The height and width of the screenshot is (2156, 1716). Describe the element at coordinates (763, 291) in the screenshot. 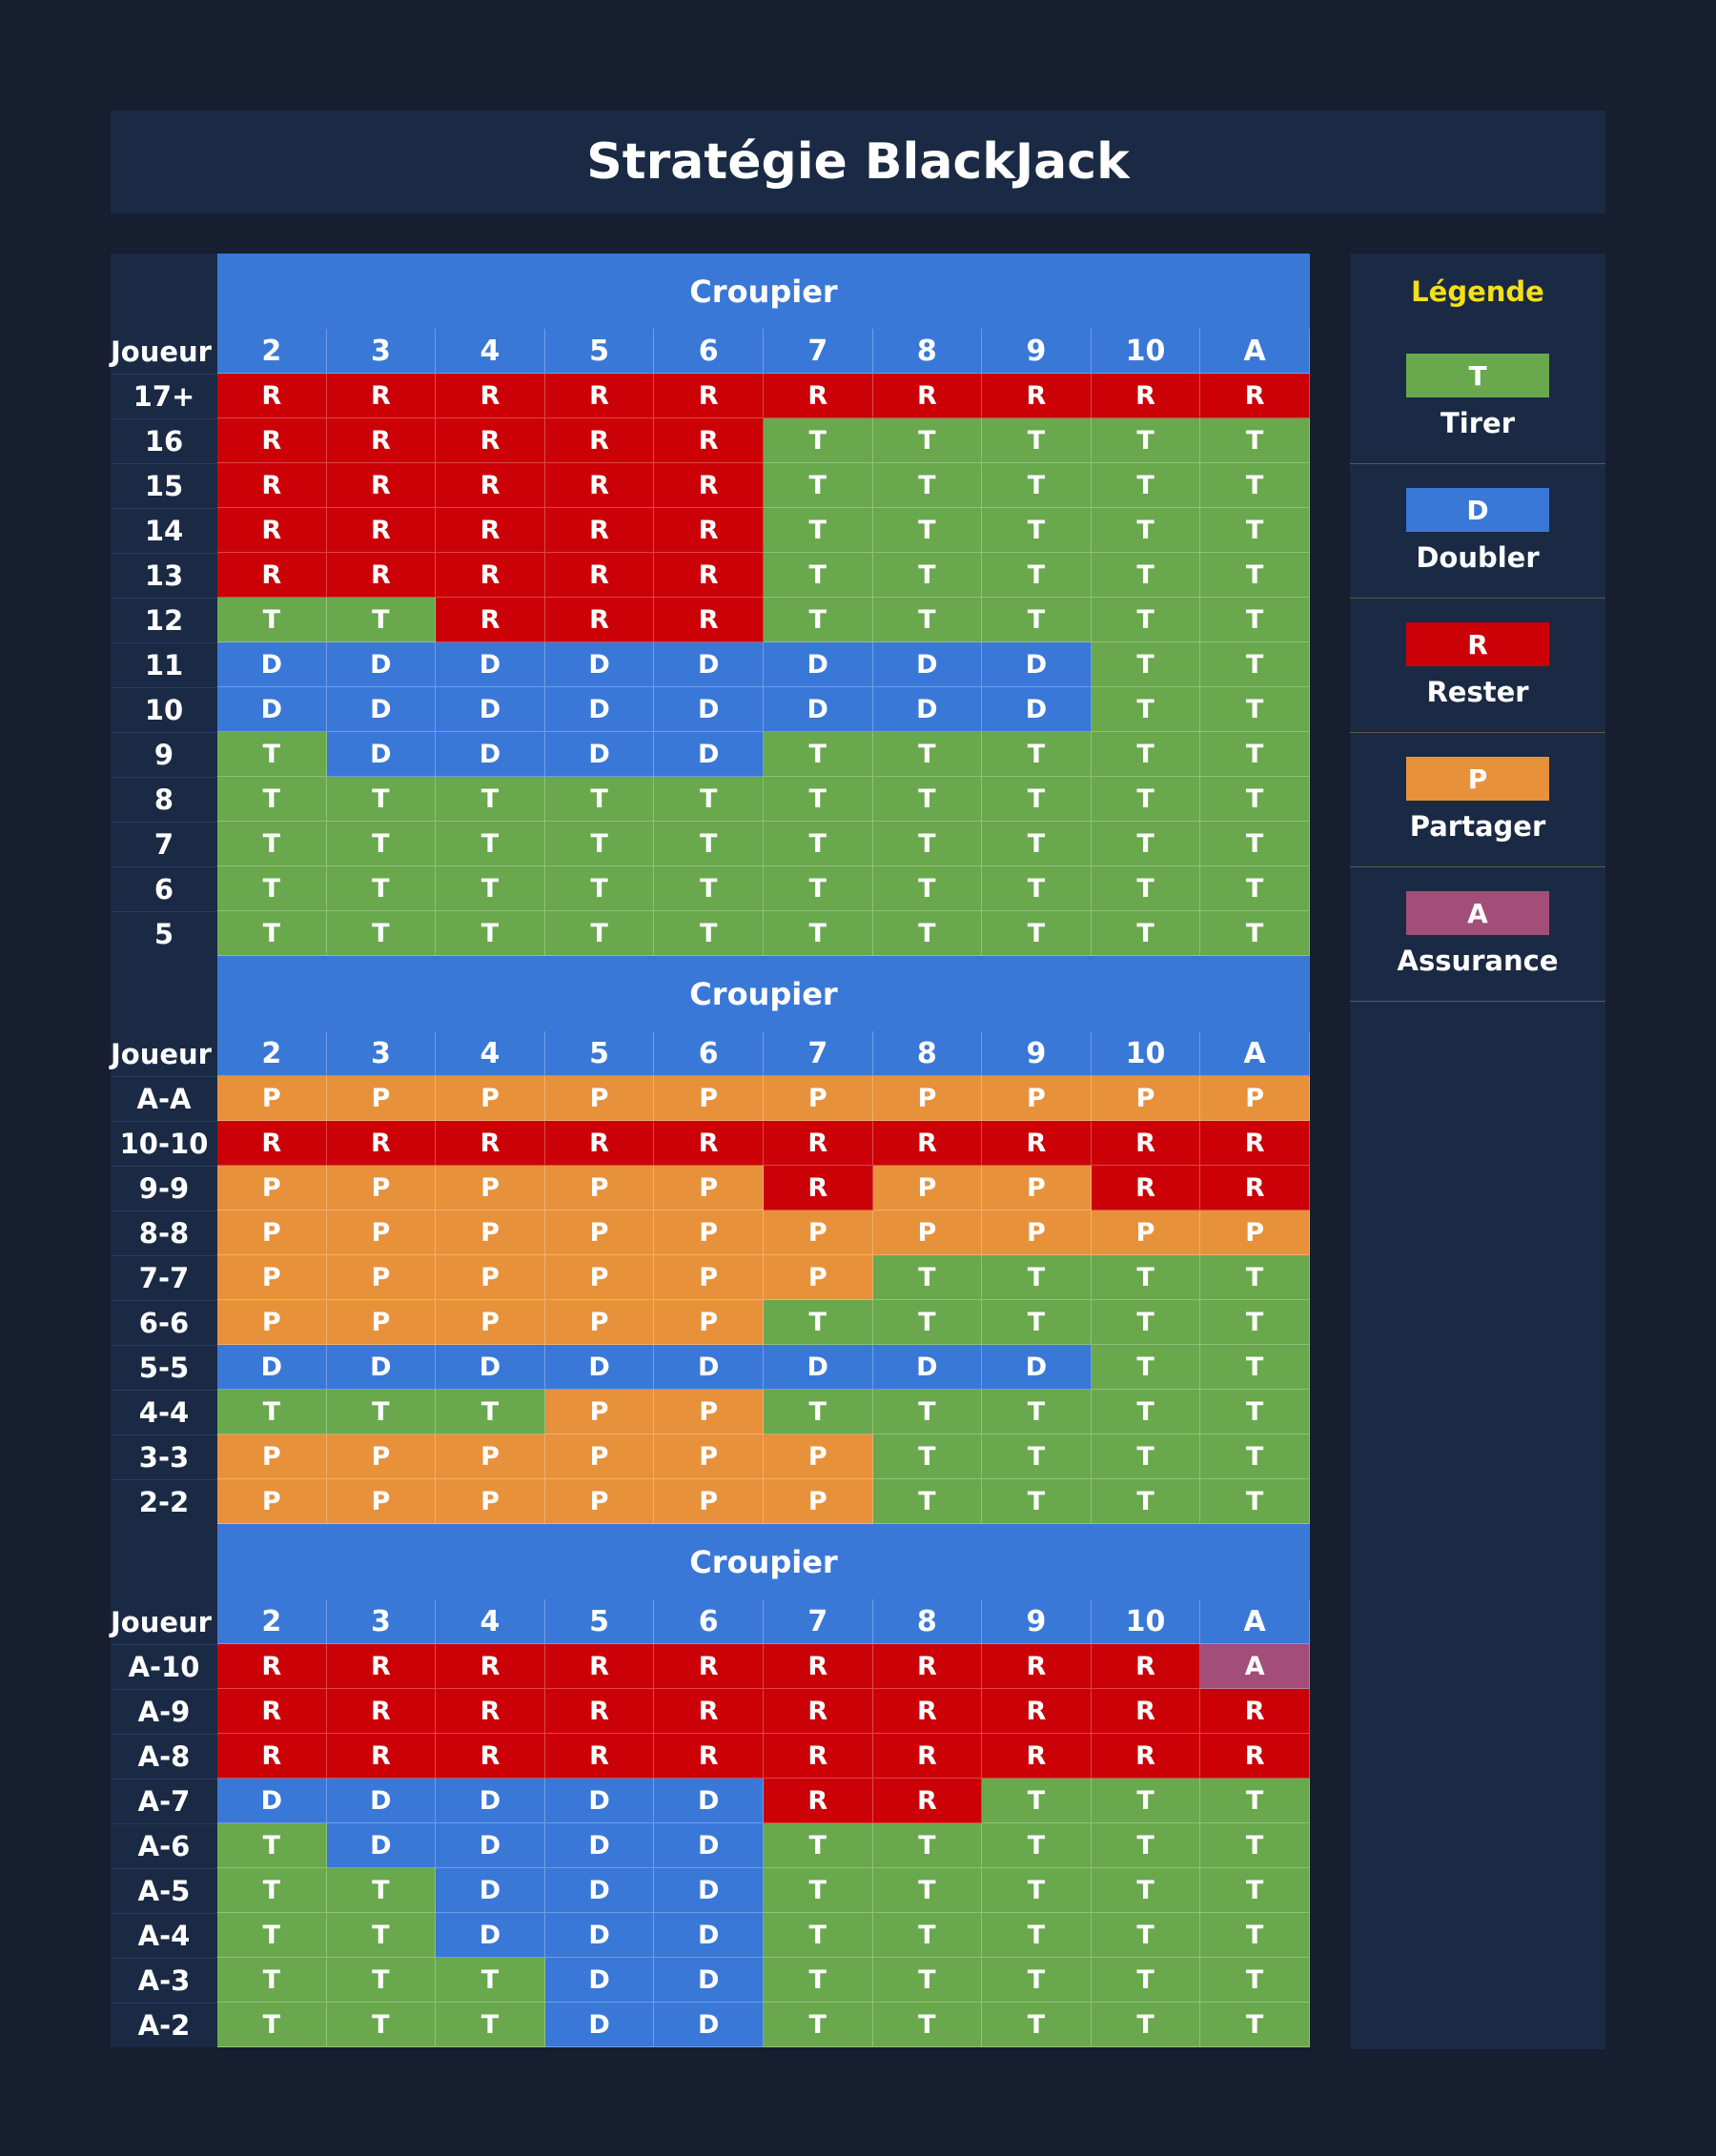

I see `croupier-header: Croupier` at that location.